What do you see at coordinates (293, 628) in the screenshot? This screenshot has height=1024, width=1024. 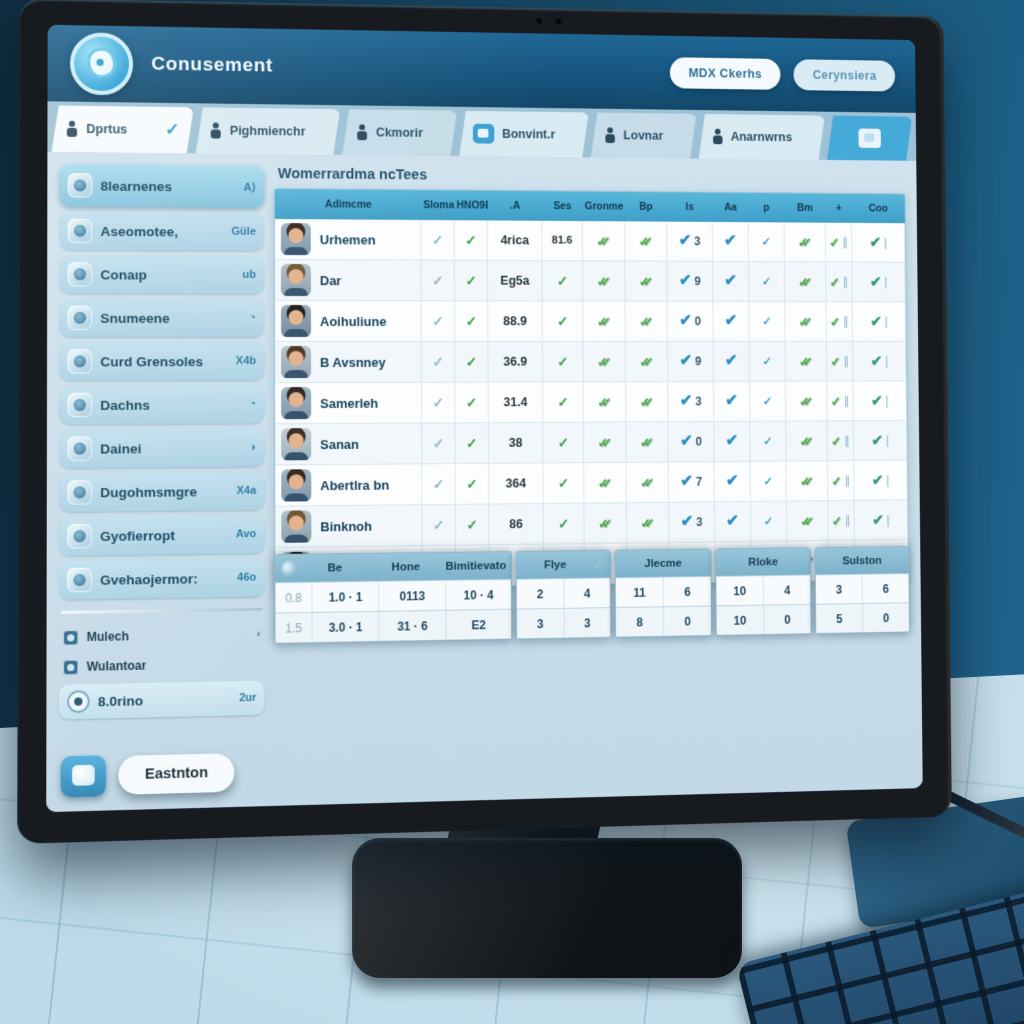 I see `bottom-cell: 1.5` at bounding box center [293, 628].